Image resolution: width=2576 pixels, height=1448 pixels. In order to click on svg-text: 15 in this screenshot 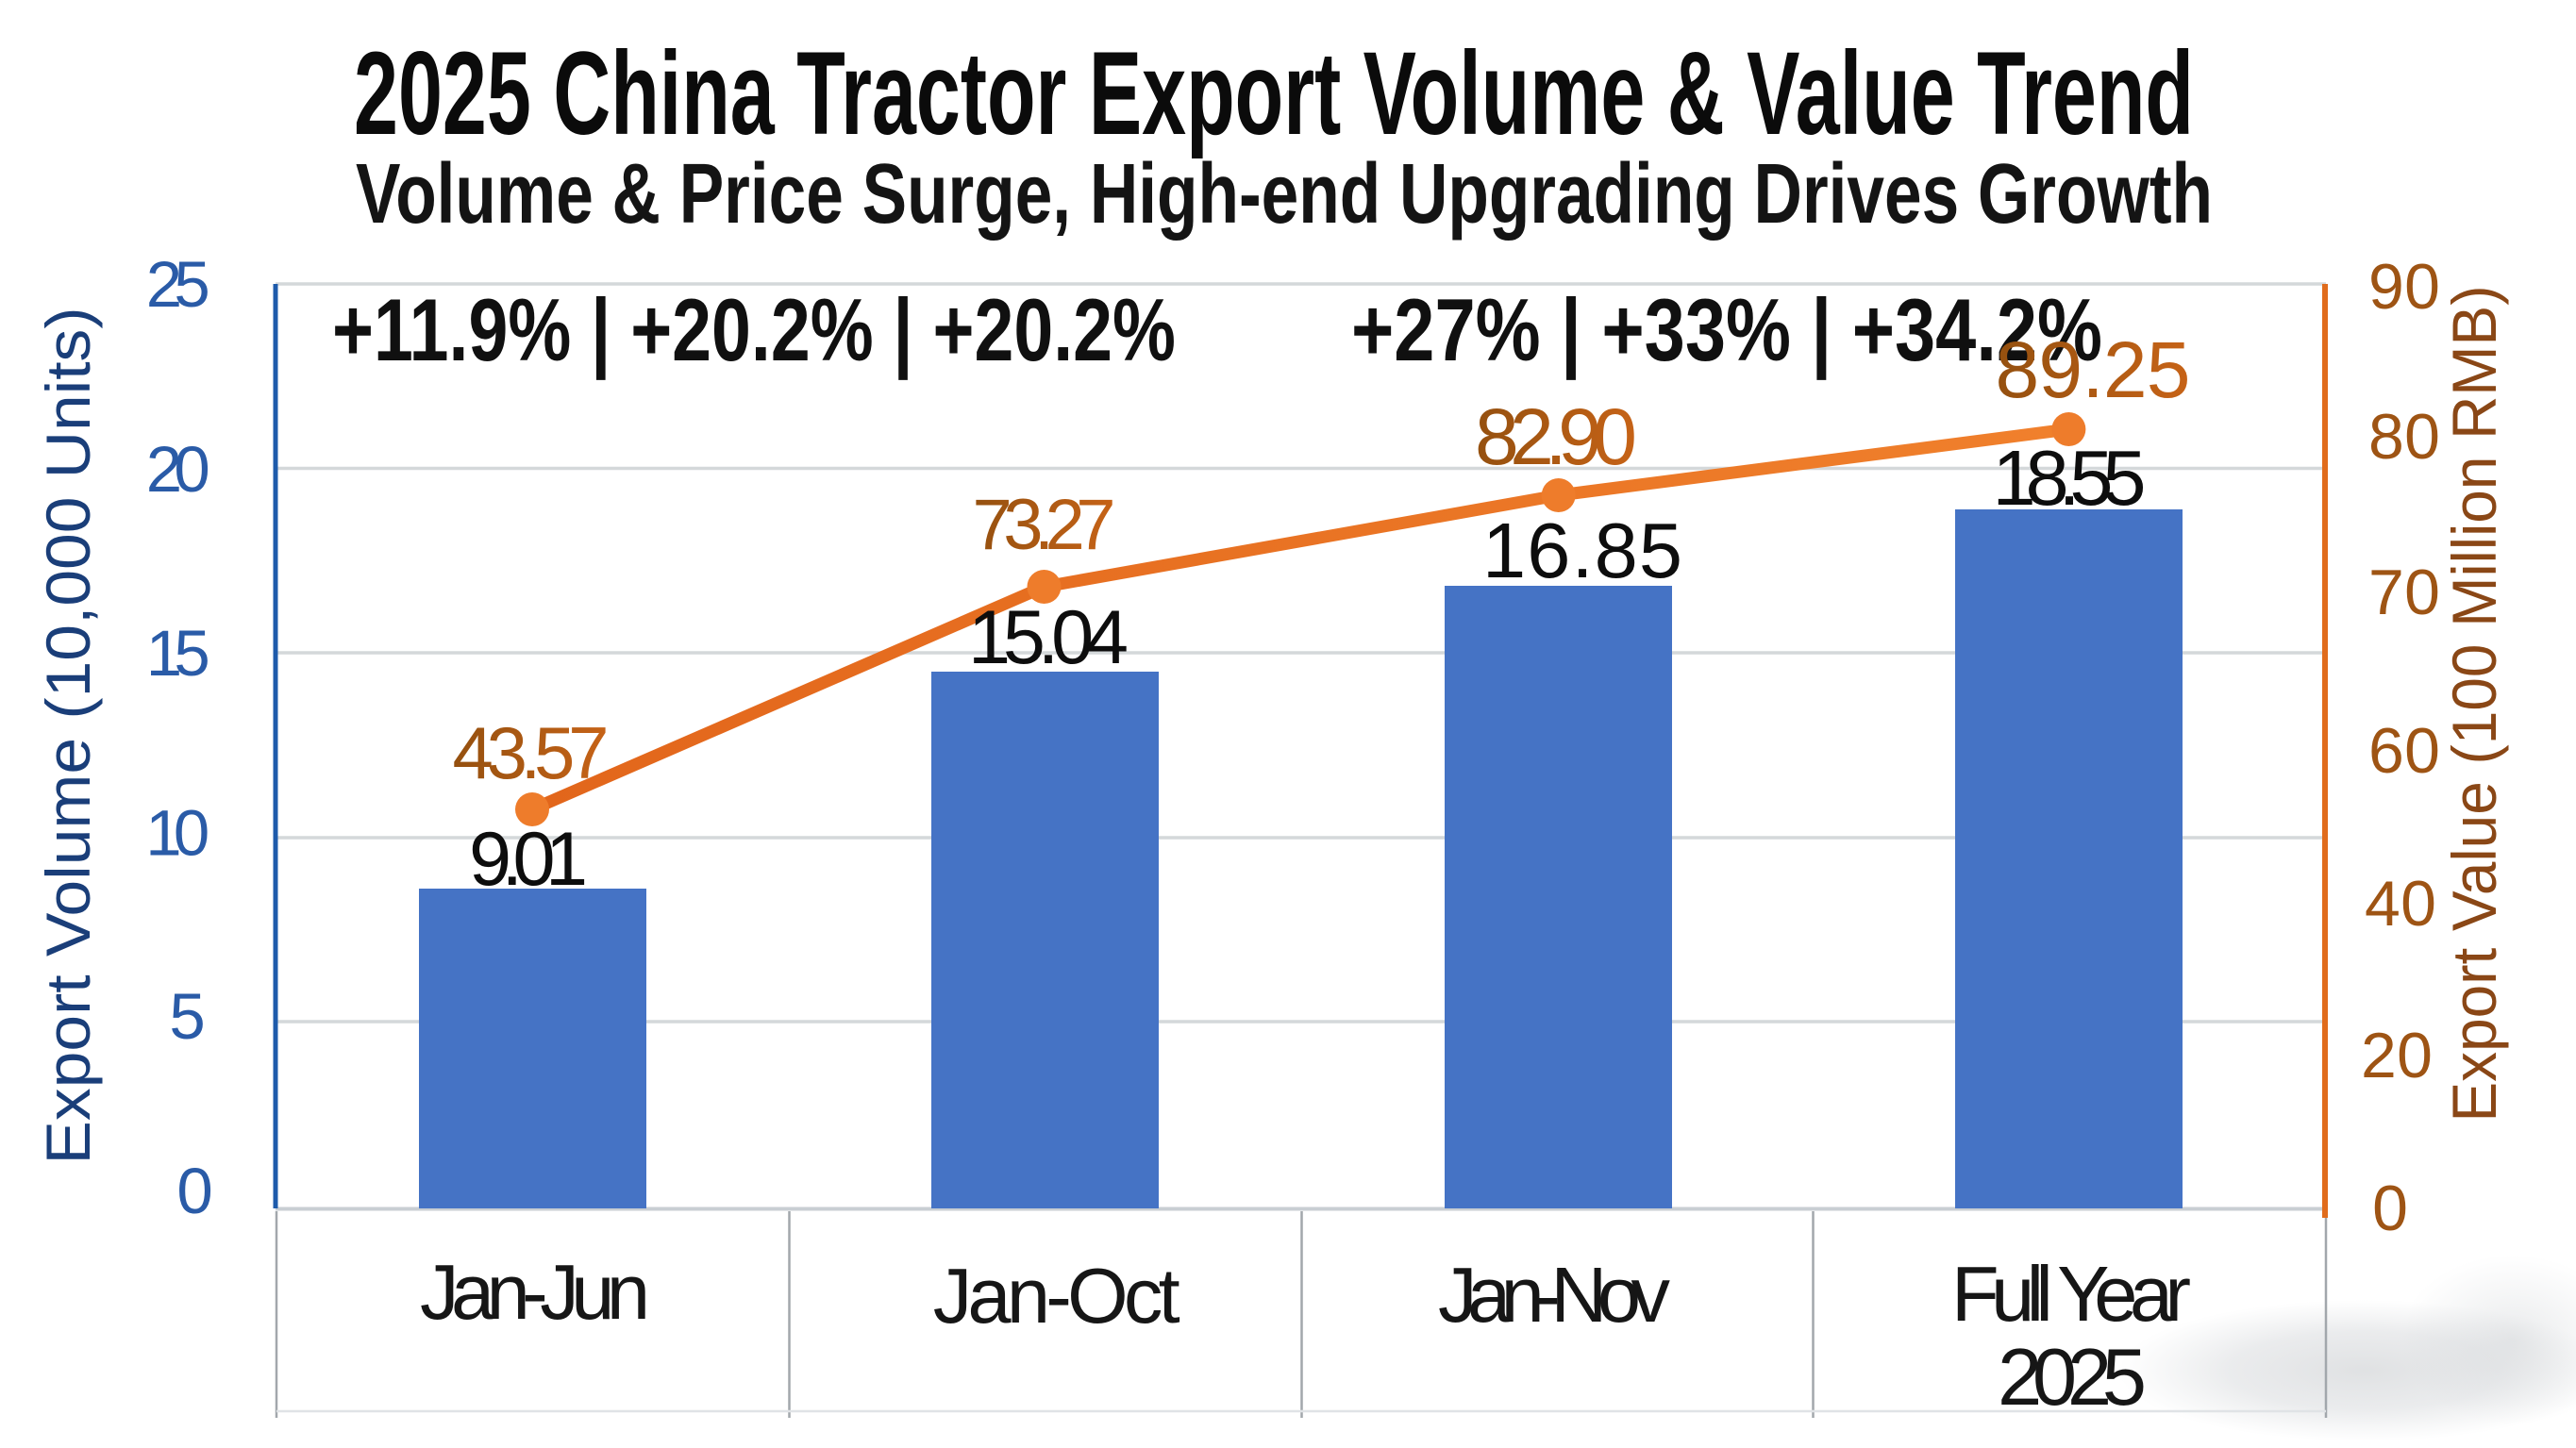, I will do `click(178, 653)`.